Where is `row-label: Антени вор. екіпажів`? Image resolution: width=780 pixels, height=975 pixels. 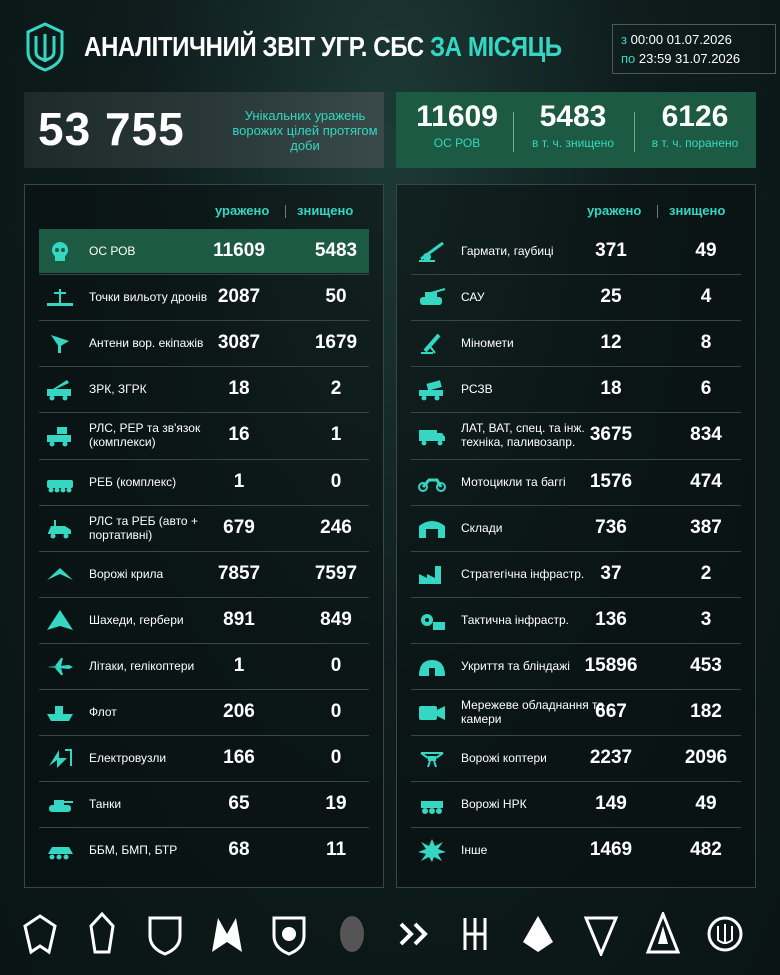
row-label: Антени вор. екіпажів is located at coordinates (146, 343).